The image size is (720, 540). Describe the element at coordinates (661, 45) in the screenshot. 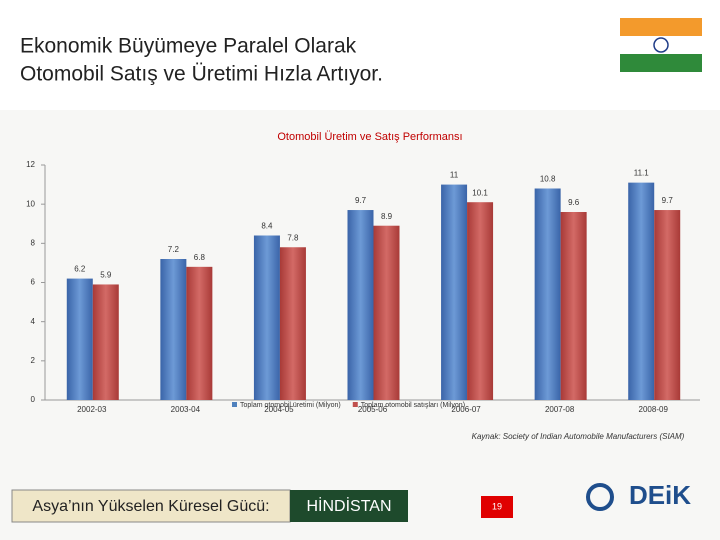

I see `flag` at that location.